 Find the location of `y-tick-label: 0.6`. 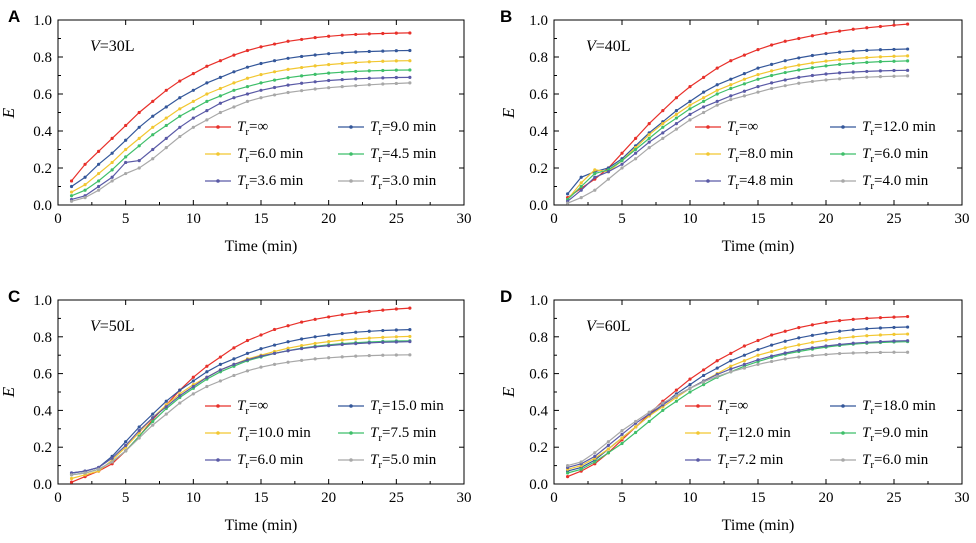

y-tick-label: 0.6 is located at coordinates (538, 375).